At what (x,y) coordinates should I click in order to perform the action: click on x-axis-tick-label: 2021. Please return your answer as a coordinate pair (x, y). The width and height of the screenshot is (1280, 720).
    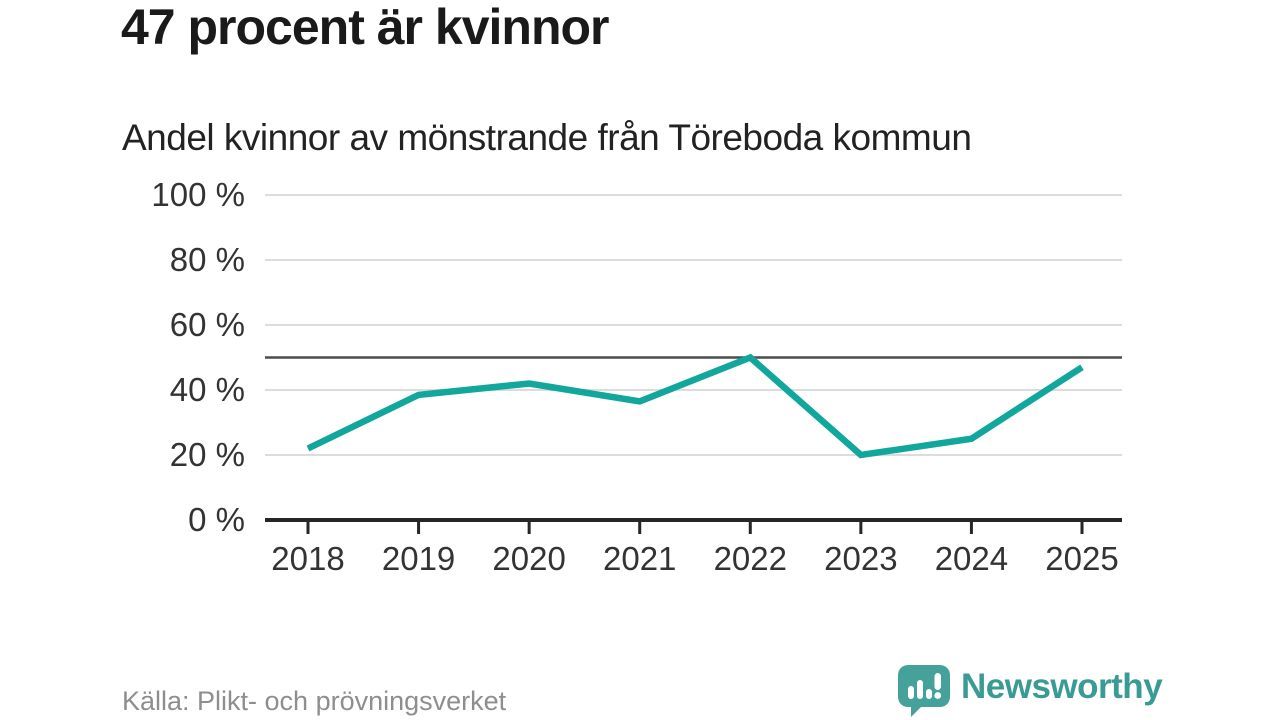
    Looking at the image, I should click on (639, 558).